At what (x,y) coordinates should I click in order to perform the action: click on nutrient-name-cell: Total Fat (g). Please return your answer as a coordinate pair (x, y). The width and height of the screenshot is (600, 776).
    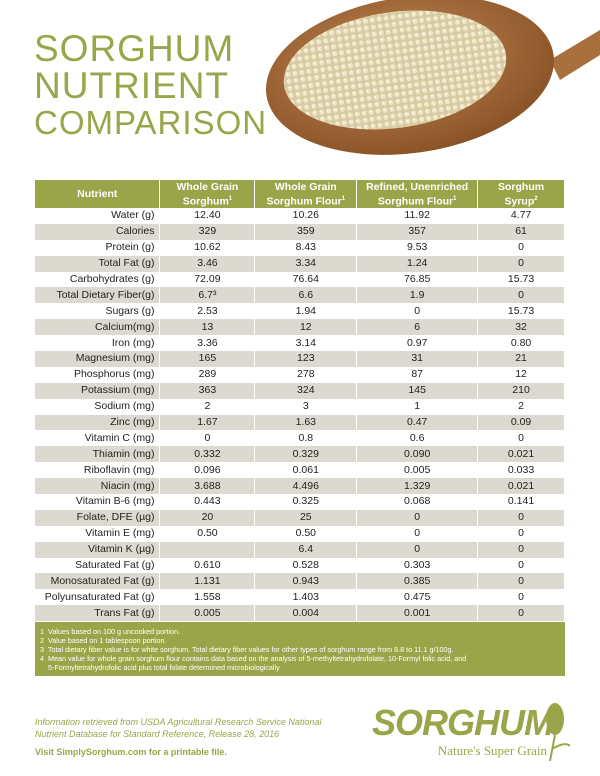
    Looking at the image, I should click on (98, 263).